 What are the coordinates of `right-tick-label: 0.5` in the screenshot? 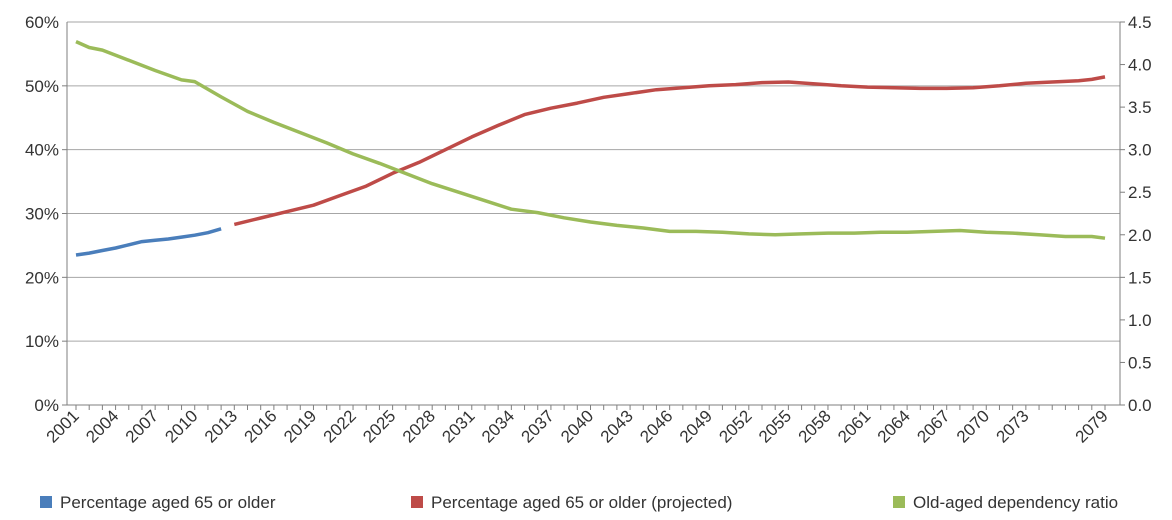 It's located at (1140, 362).